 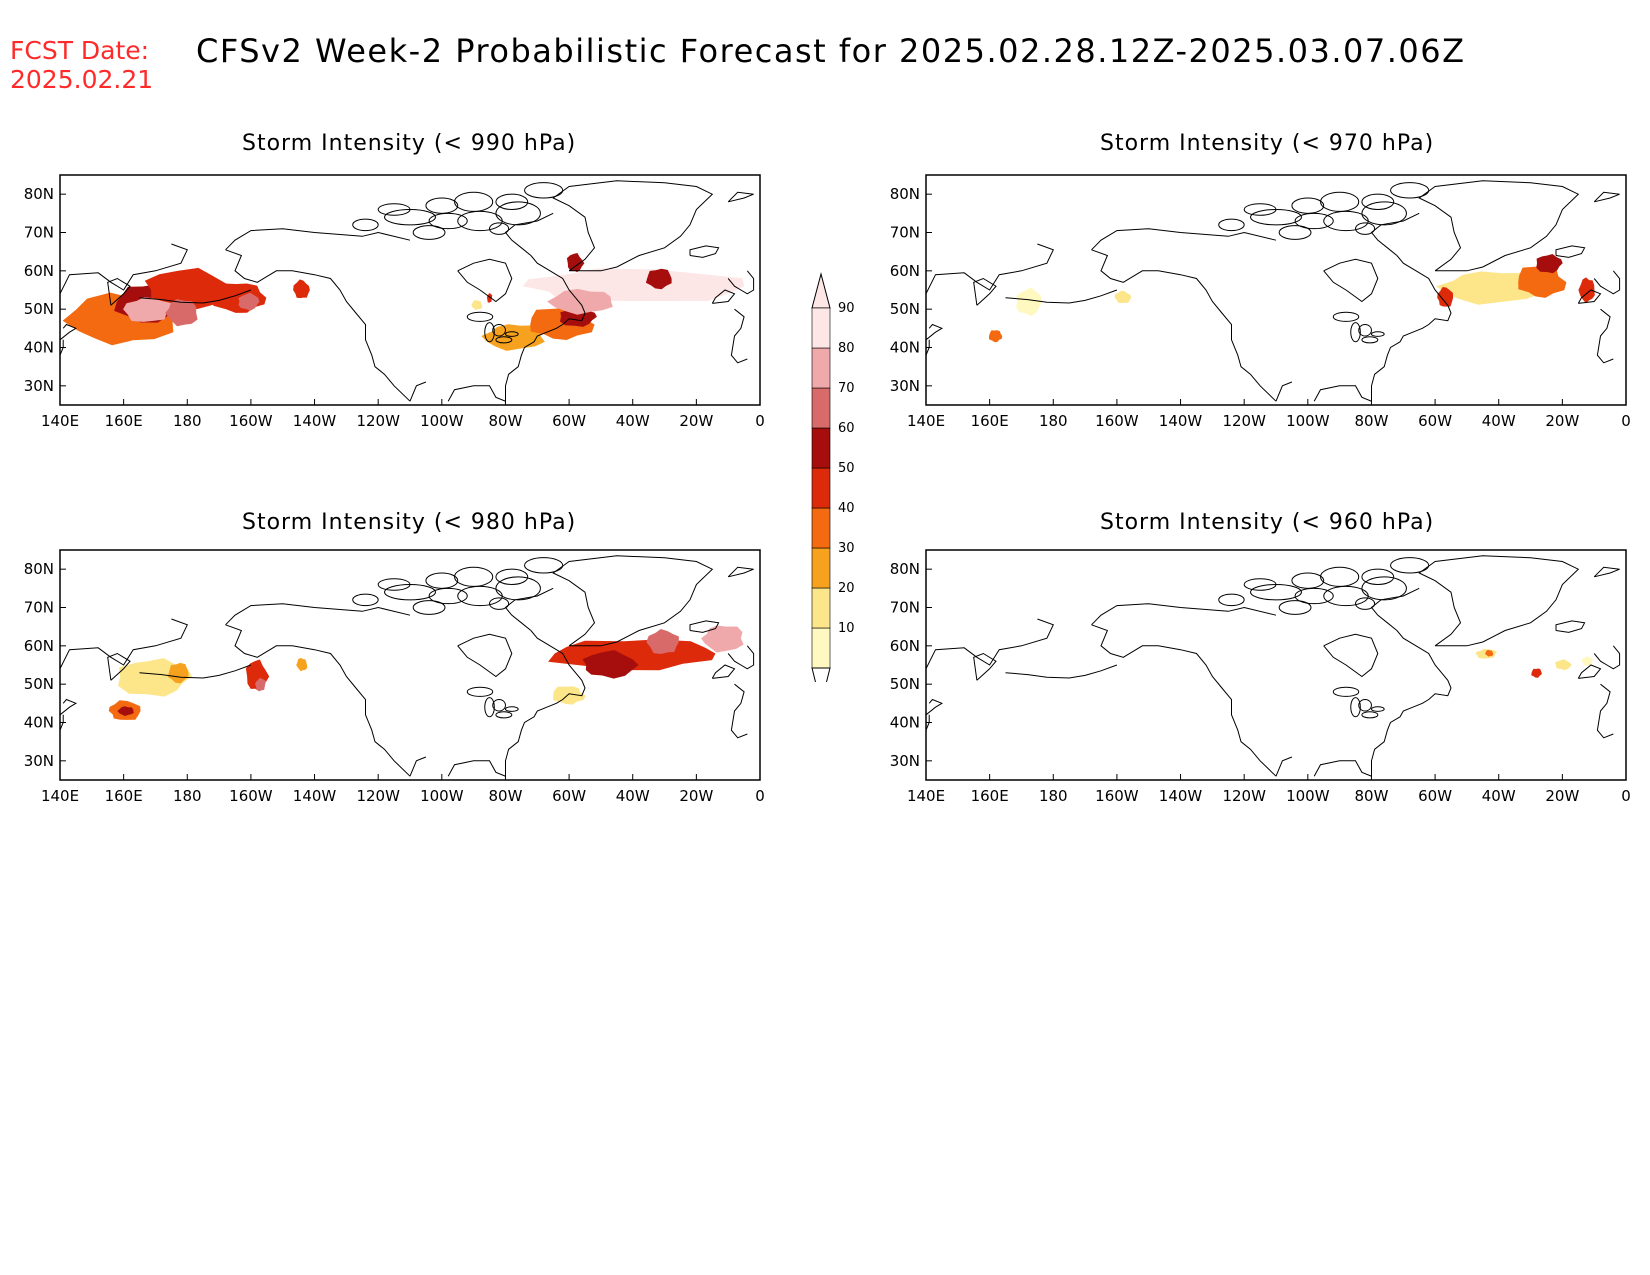 What do you see at coordinates (80, 50) in the screenshot?
I see `fcst-date-label: FCST Date:` at bounding box center [80, 50].